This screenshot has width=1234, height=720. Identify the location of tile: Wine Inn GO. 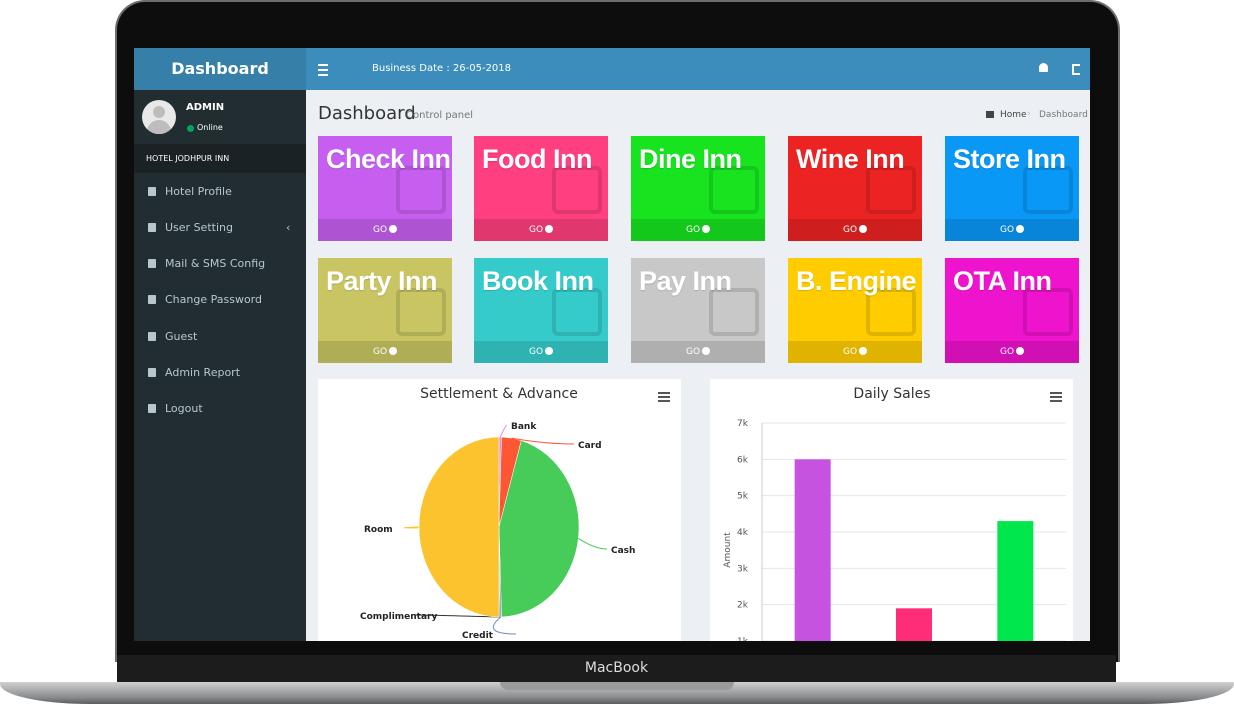
(855, 188).